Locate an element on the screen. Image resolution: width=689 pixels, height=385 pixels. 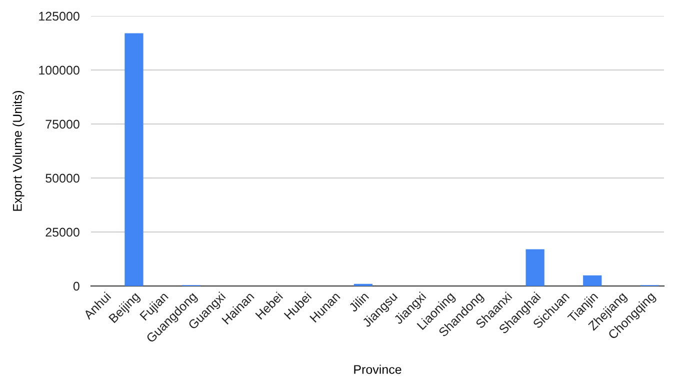
y-tick-label: 125000 is located at coordinates (59, 16).